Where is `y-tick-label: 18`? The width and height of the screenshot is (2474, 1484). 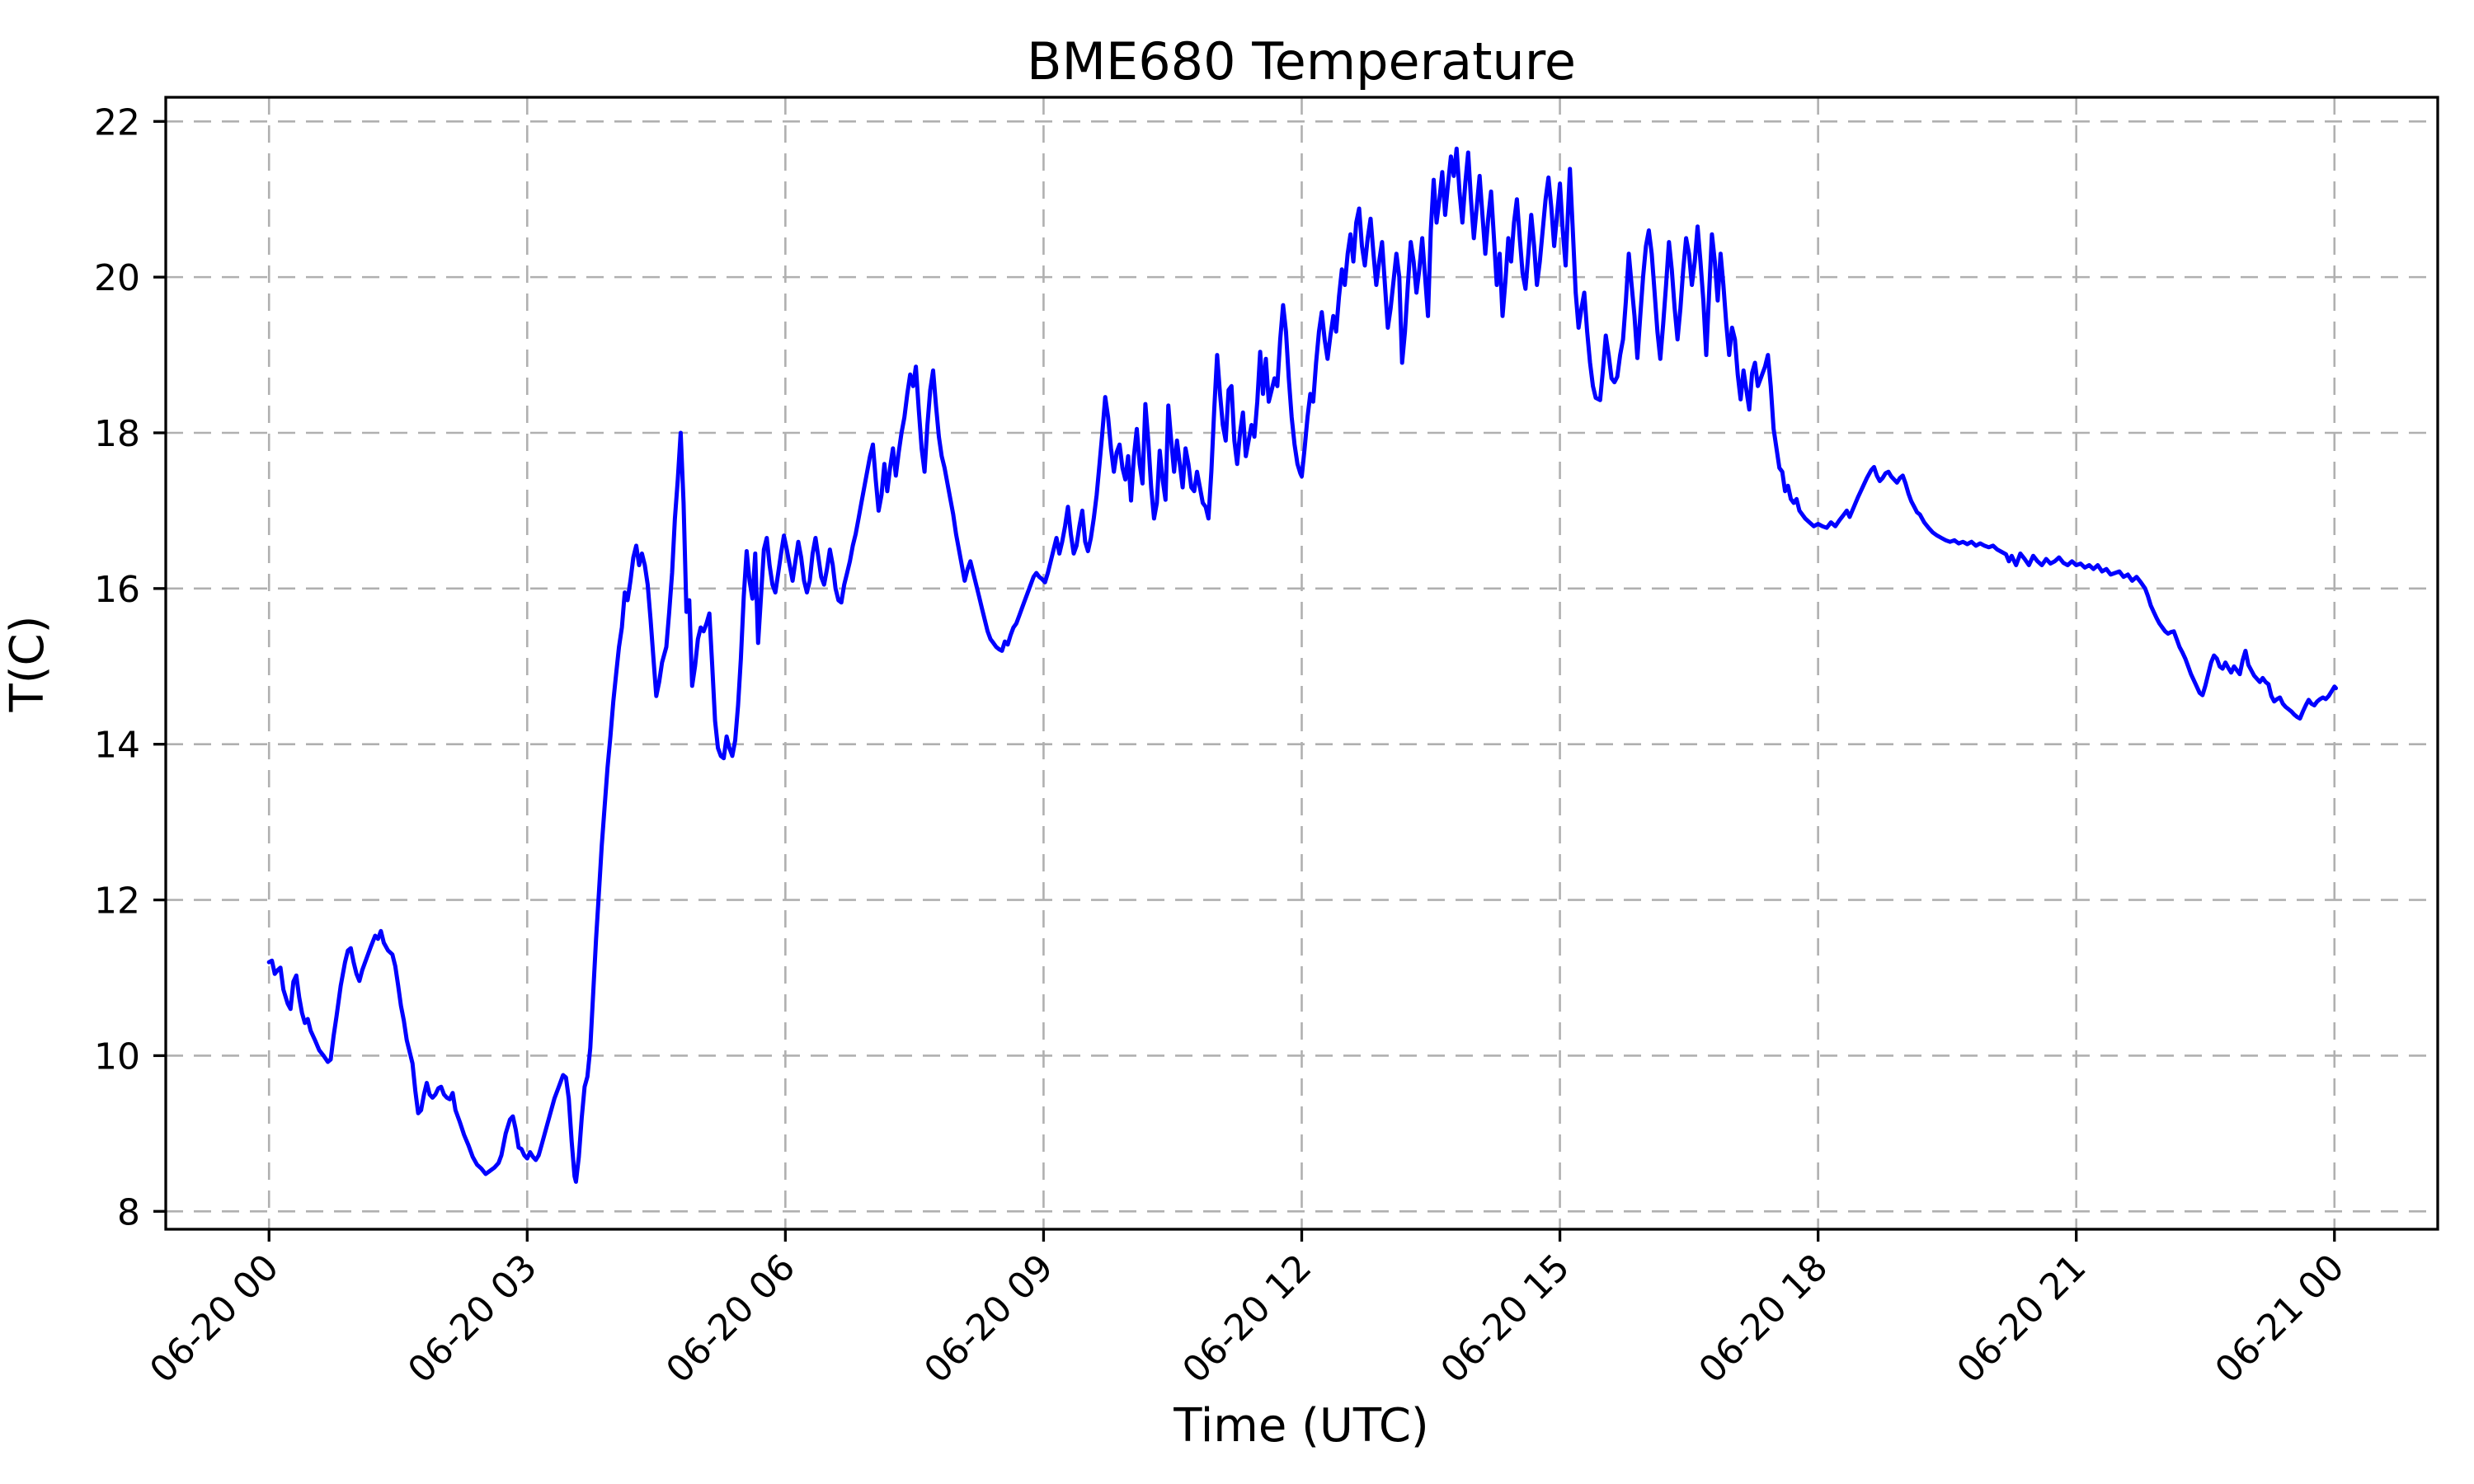 y-tick-label: 18 is located at coordinates (117, 434).